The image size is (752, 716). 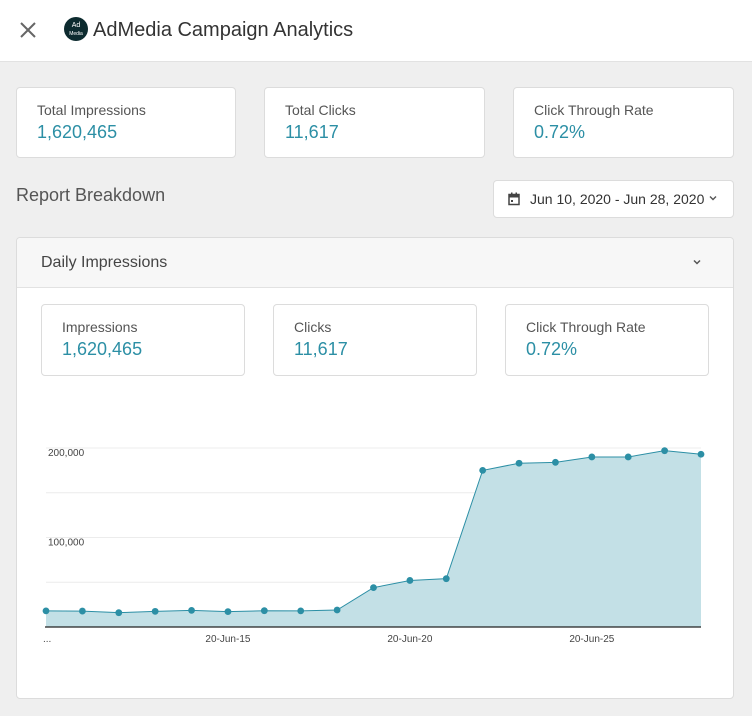 What do you see at coordinates (91, 110) in the screenshot?
I see `summary-label: Total Impressions` at bounding box center [91, 110].